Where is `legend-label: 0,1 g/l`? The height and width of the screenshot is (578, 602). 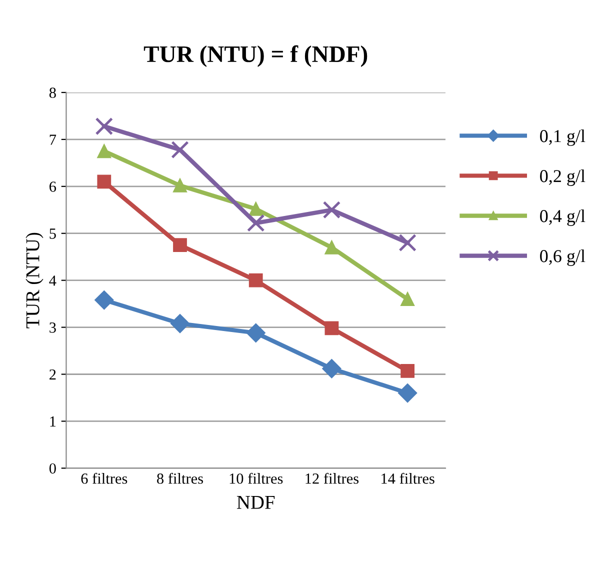
legend-label: 0,1 g/l is located at coordinates (563, 138).